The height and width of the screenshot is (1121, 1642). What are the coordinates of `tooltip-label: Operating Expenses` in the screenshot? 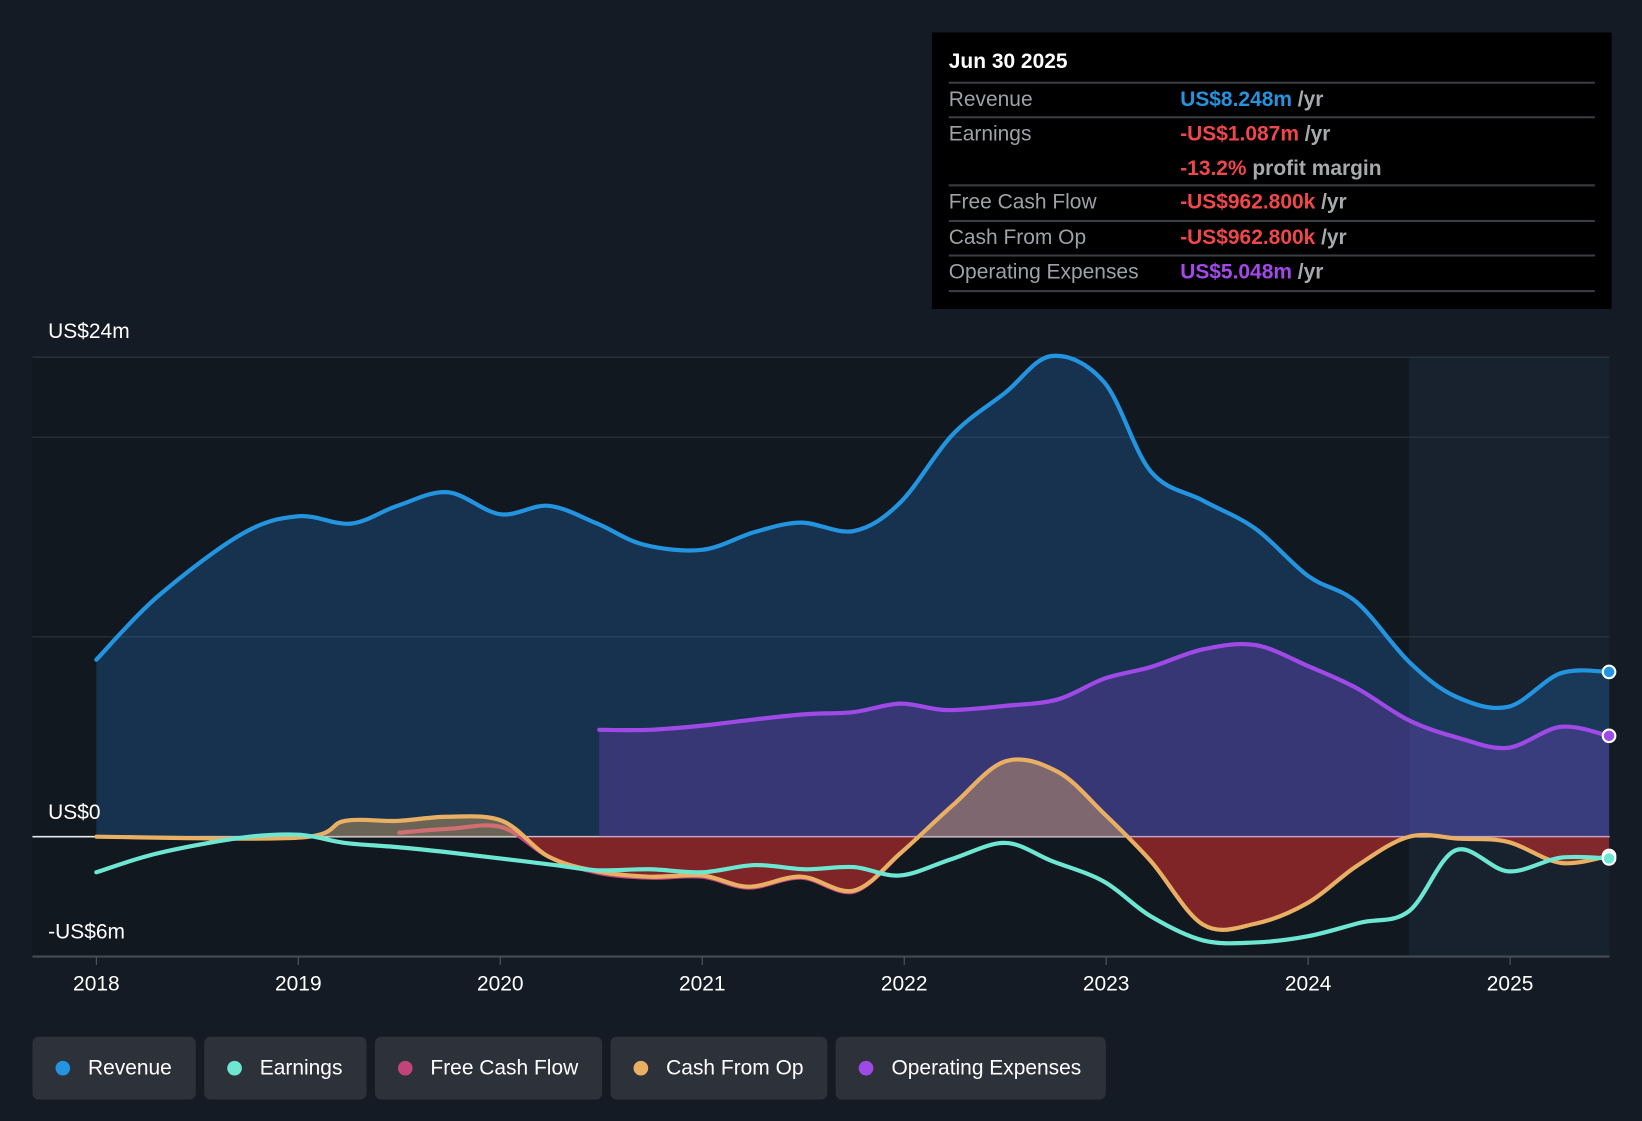 It's located at (1043, 272).